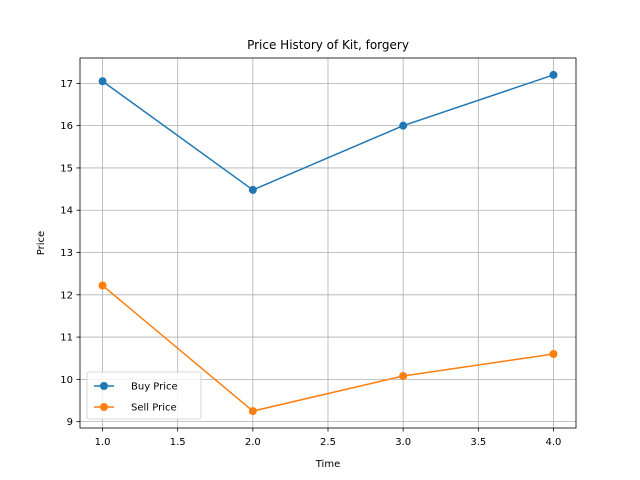 The width and height of the screenshot is (640, 480). What do you see at coordinates (178, 442) in the screenshot?
I see `x-tick-label: 1.5` at bounding box center [178, 442].